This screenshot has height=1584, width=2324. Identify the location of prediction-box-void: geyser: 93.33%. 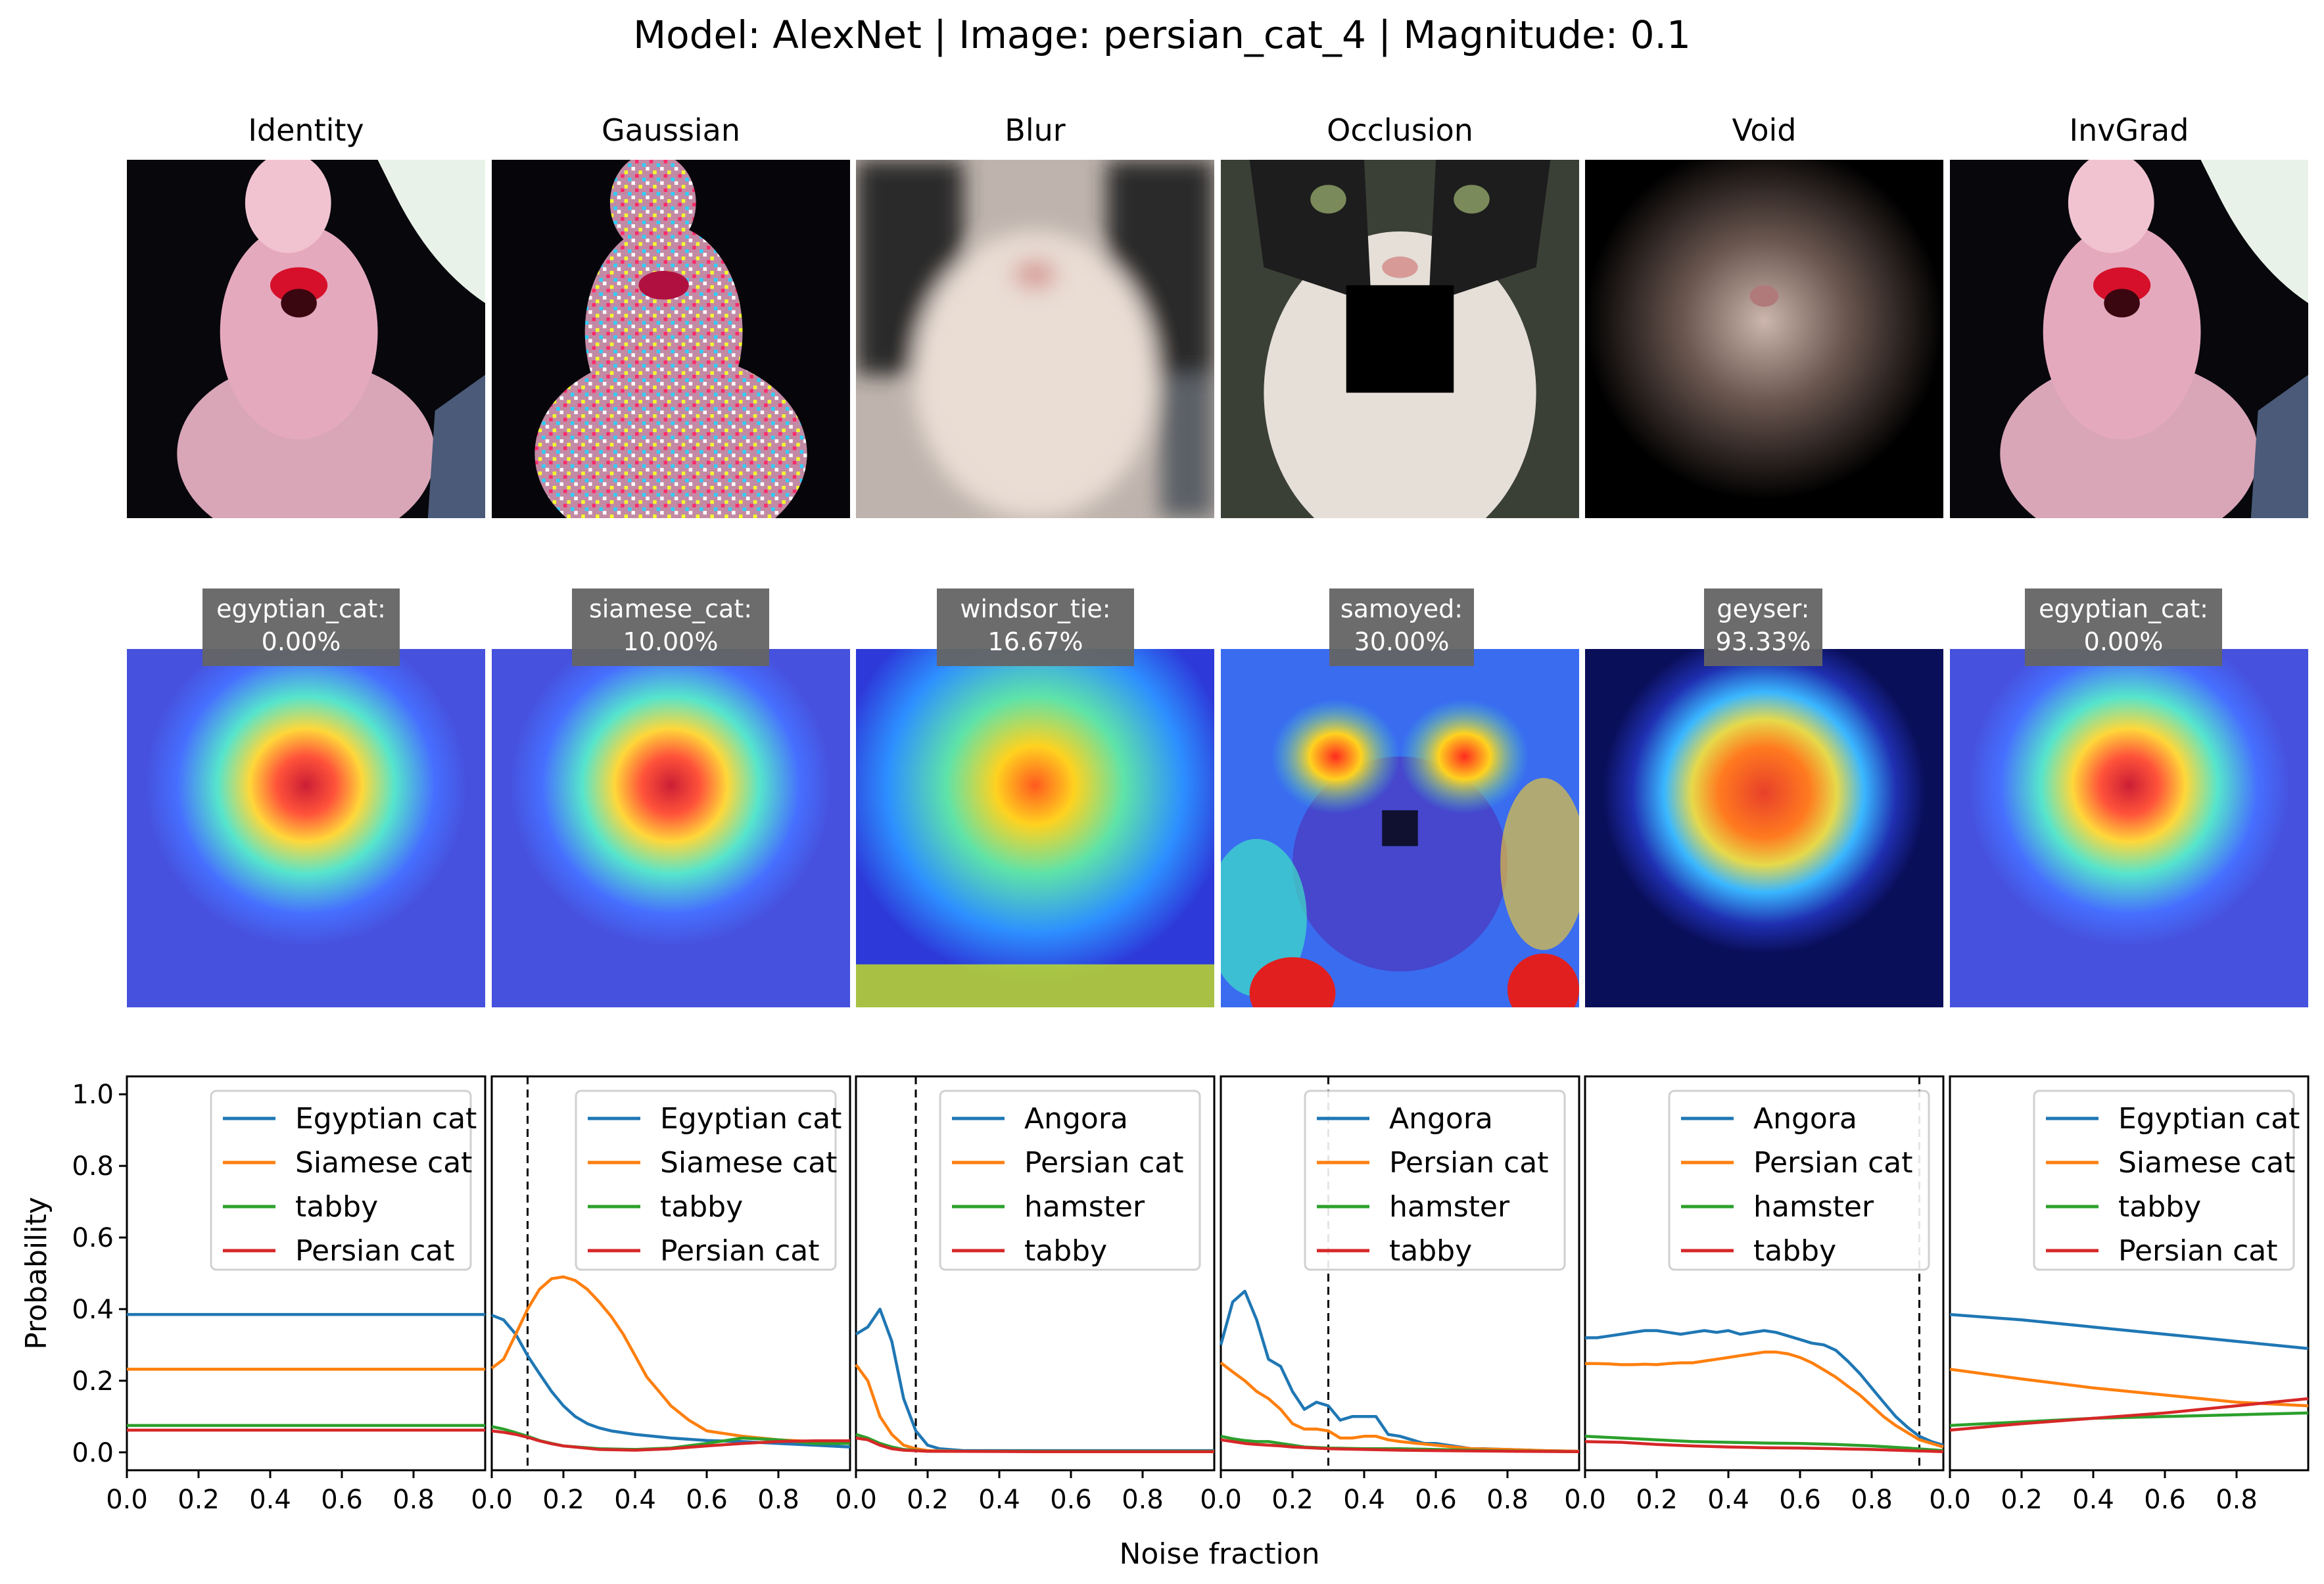
(1763, 627).